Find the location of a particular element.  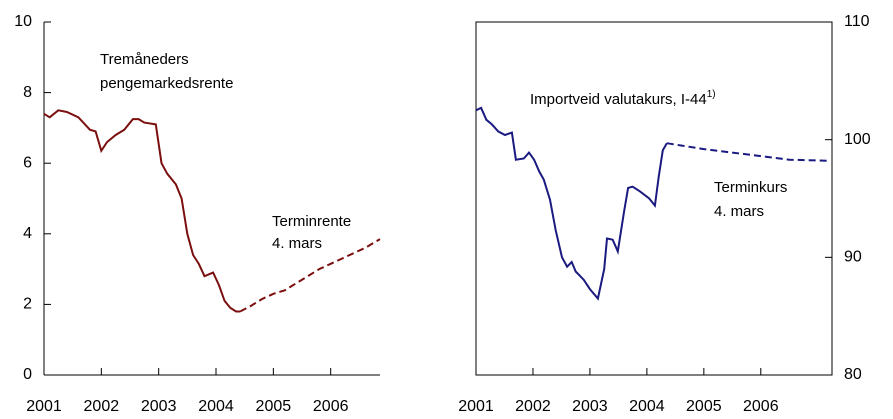

y-tick-label: 0 is located at coordinates (27, 374).